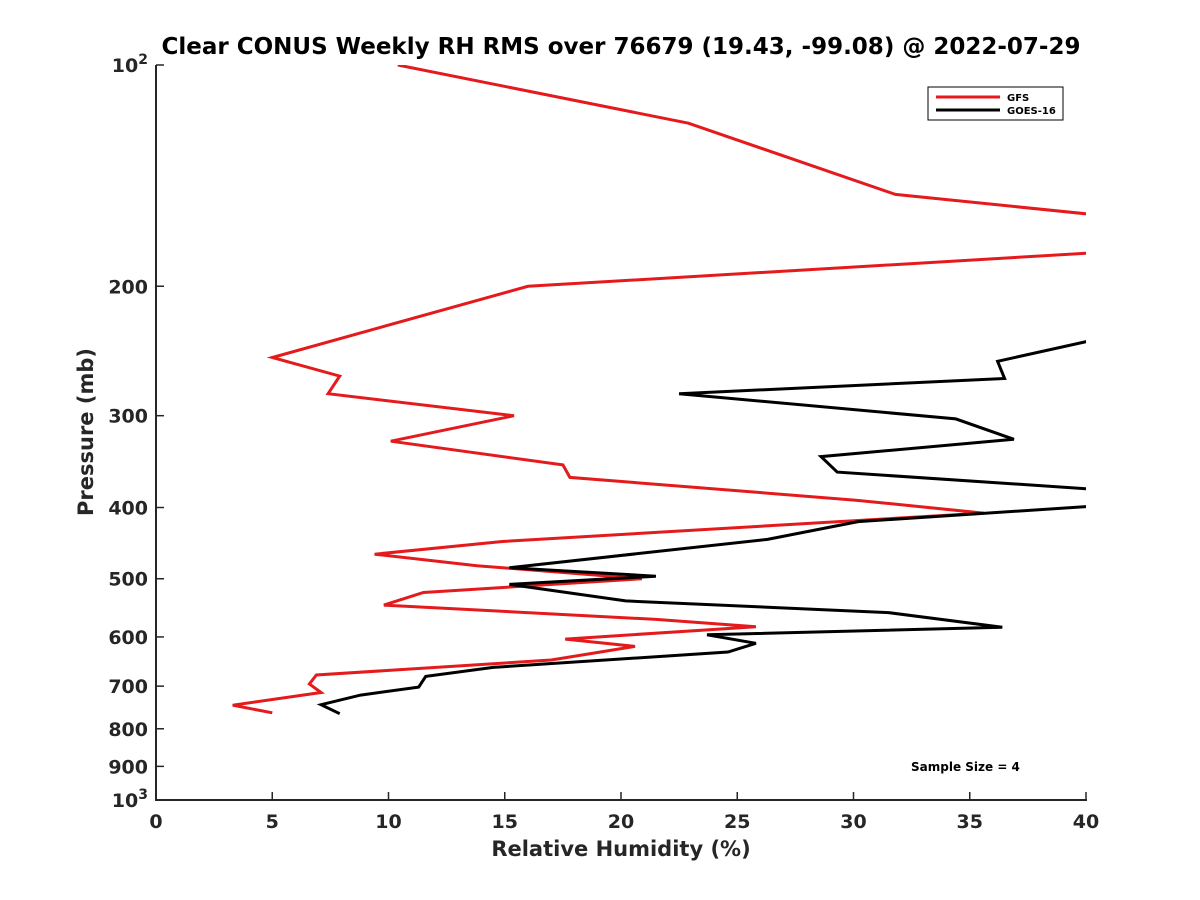 Image resolution: width=1200 pixels, height=900 pixels. What do you see at coordinates (155, 822) in the screenshot?
I see `x-tick-label: 0` at bounding box center [155, 822].